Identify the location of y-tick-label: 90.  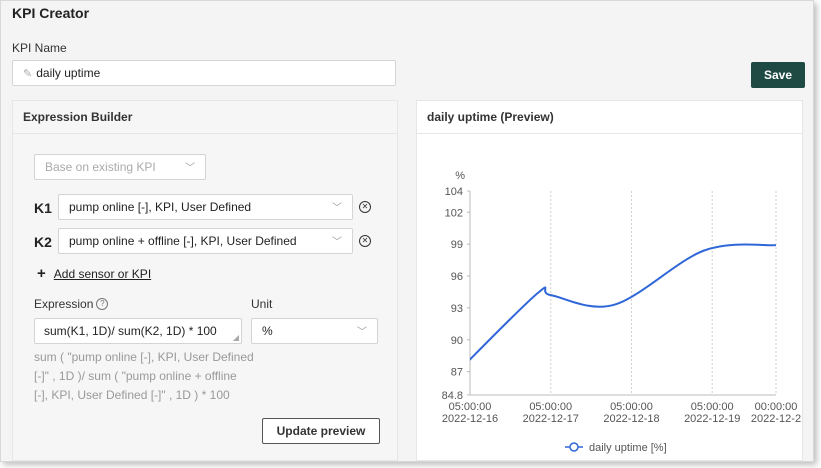
(457, 341).